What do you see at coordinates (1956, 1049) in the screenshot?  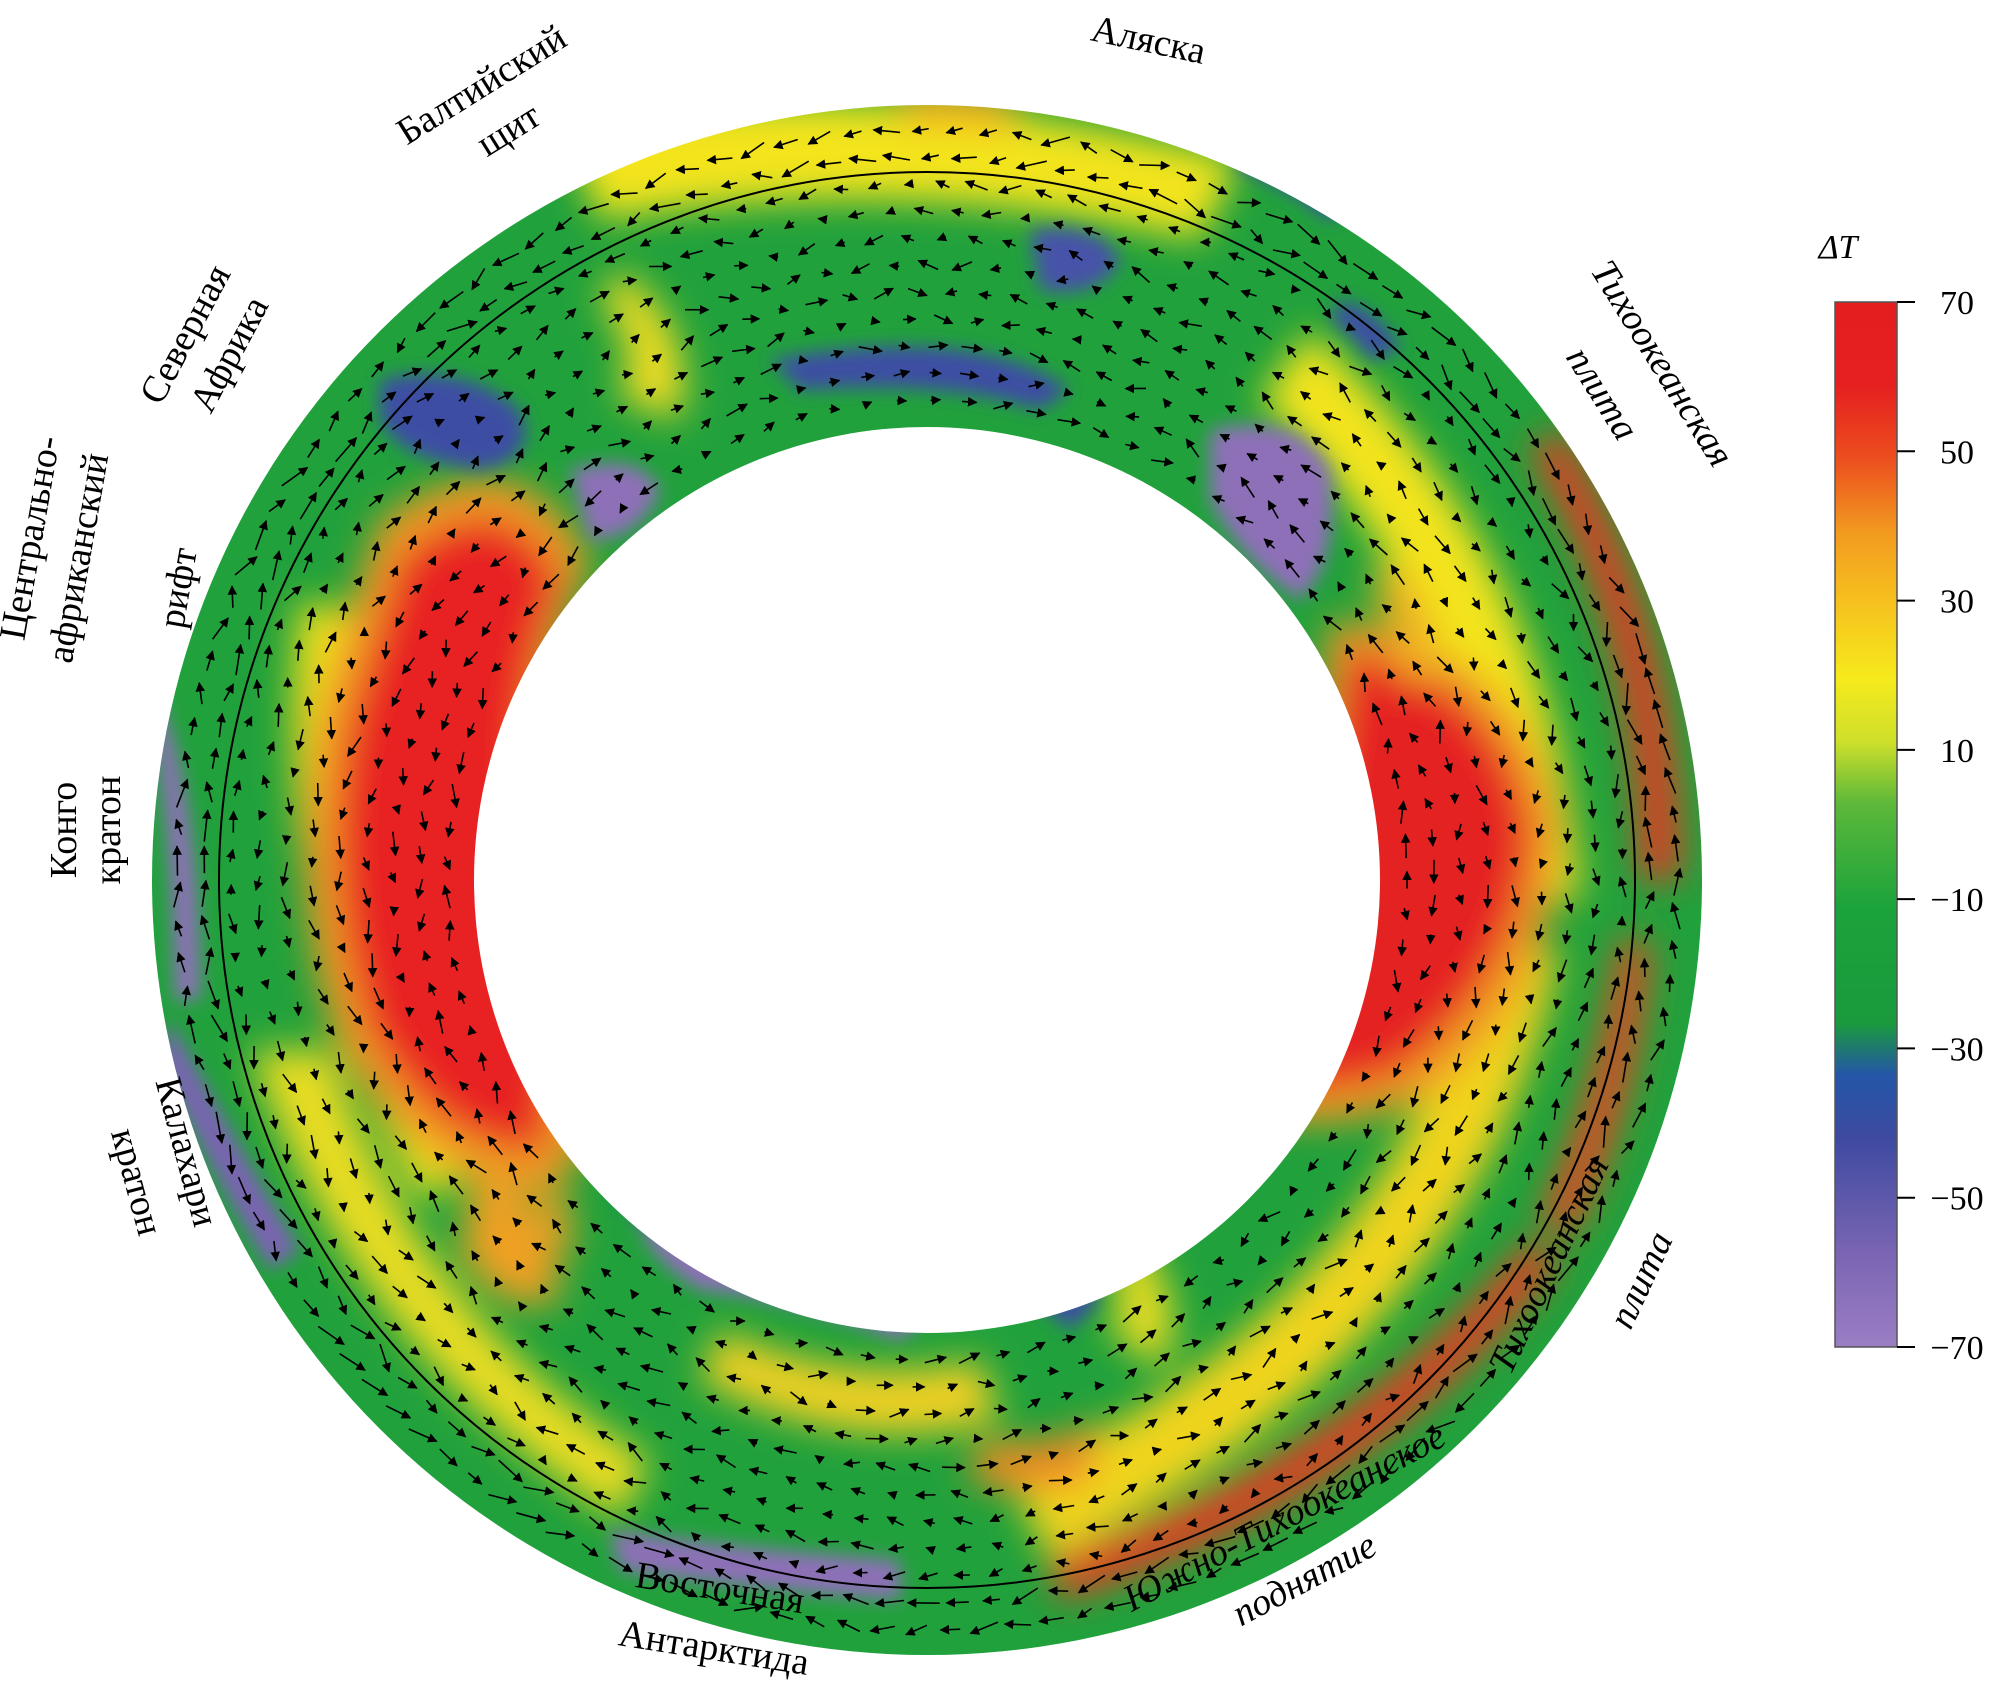 I see `colorbar-tick-label: −30` at bounding box center [1956, 1049].